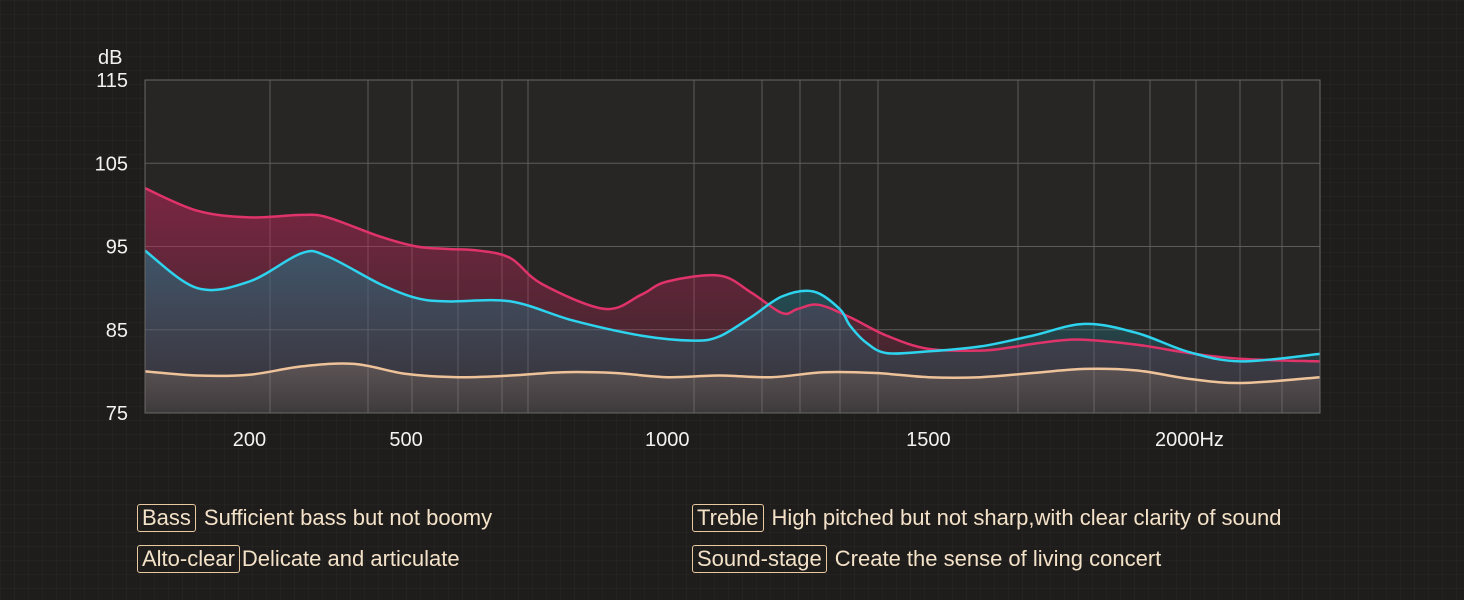 The width and height of the screenshot is (1464, 600). Describe the element at coordinates (166, 518) in the screenshot. I see `bass-tag: Bass` at that location.